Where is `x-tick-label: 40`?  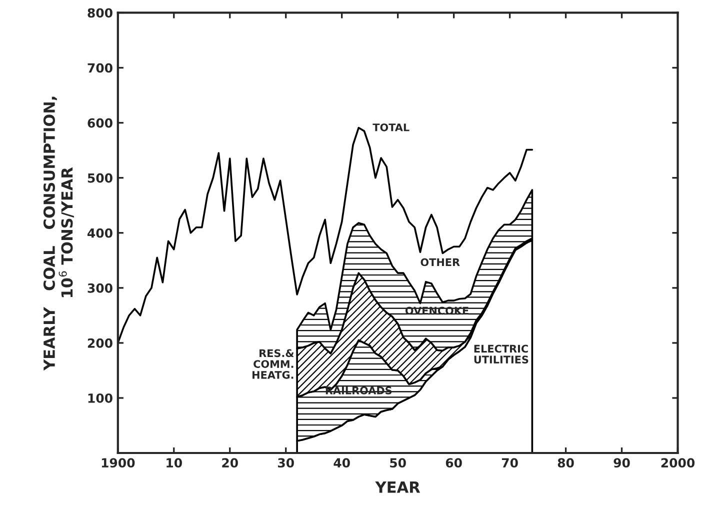
x-tick-label: 40 is located at coordinates (342, 463).